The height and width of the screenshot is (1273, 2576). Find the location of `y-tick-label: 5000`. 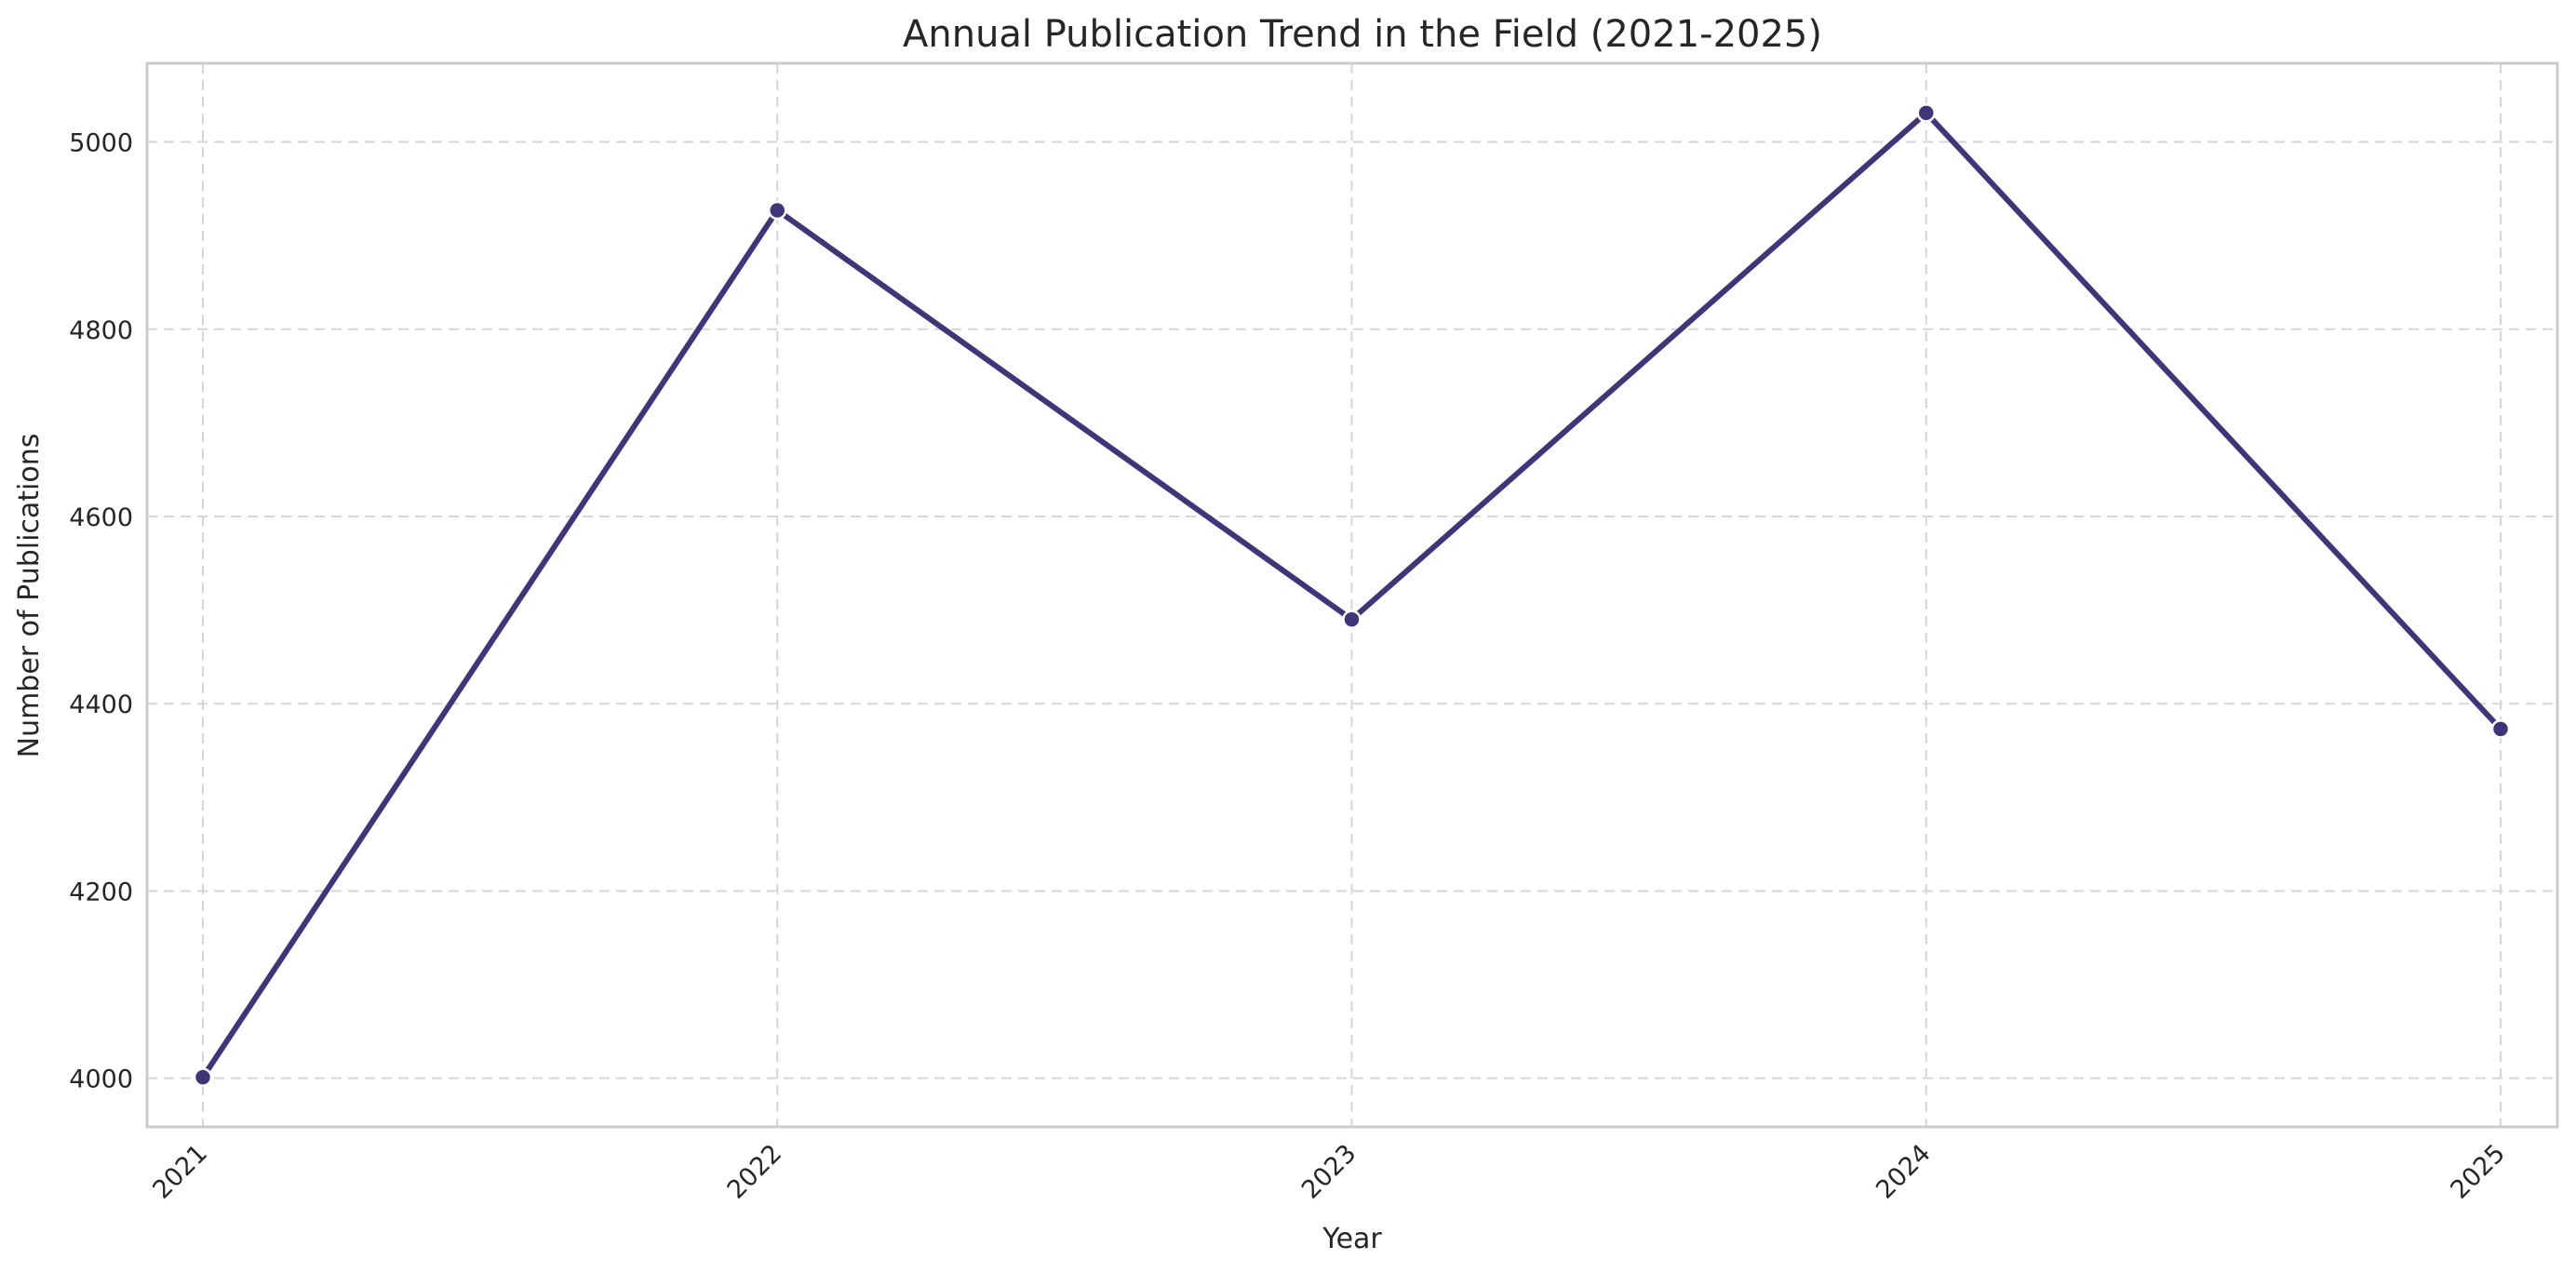

y-tick-label: 5000 is located at coordinates (101, 143).